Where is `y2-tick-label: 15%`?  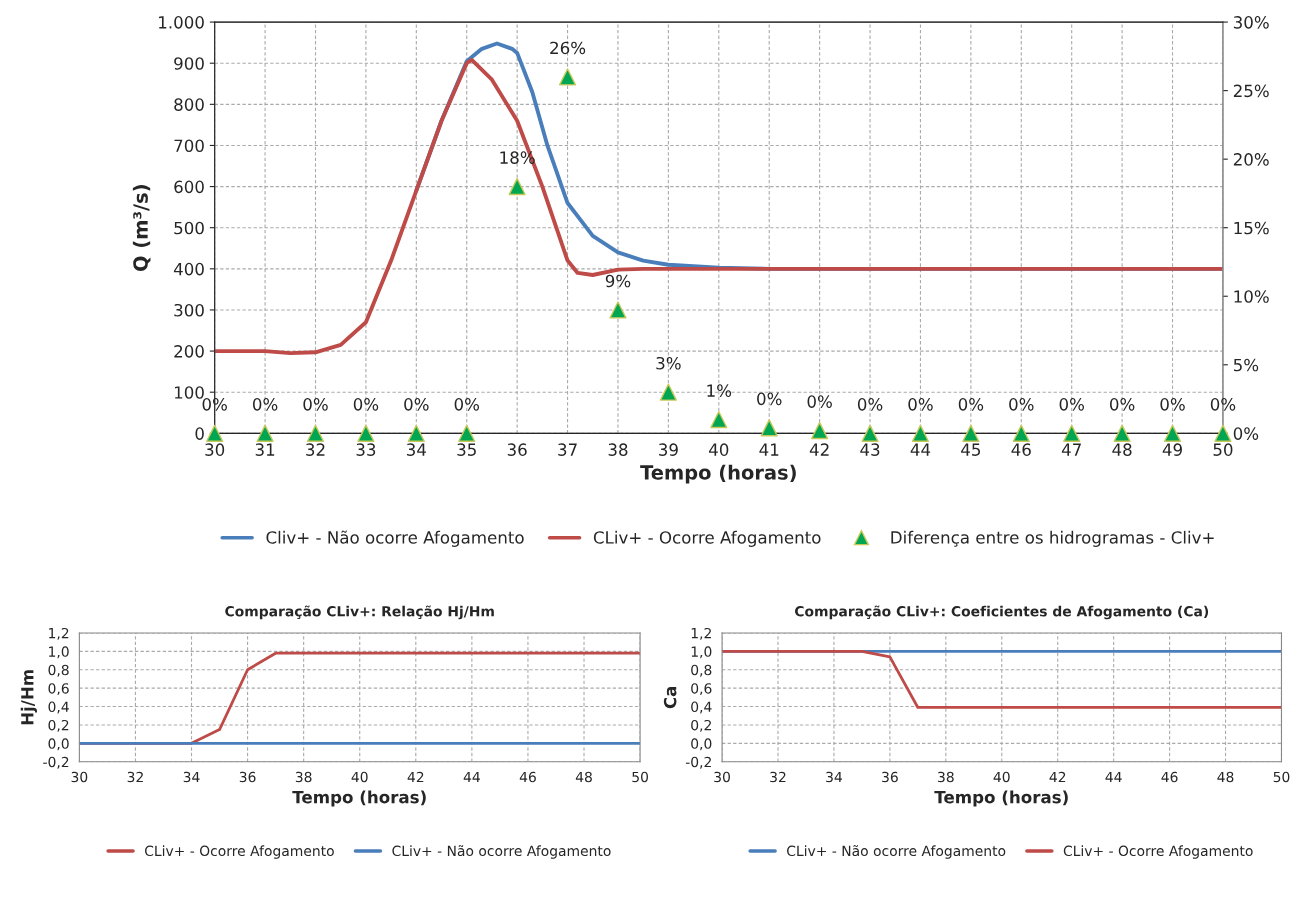 y2-tick-label: 15% is located at coordinates (1251, 228).